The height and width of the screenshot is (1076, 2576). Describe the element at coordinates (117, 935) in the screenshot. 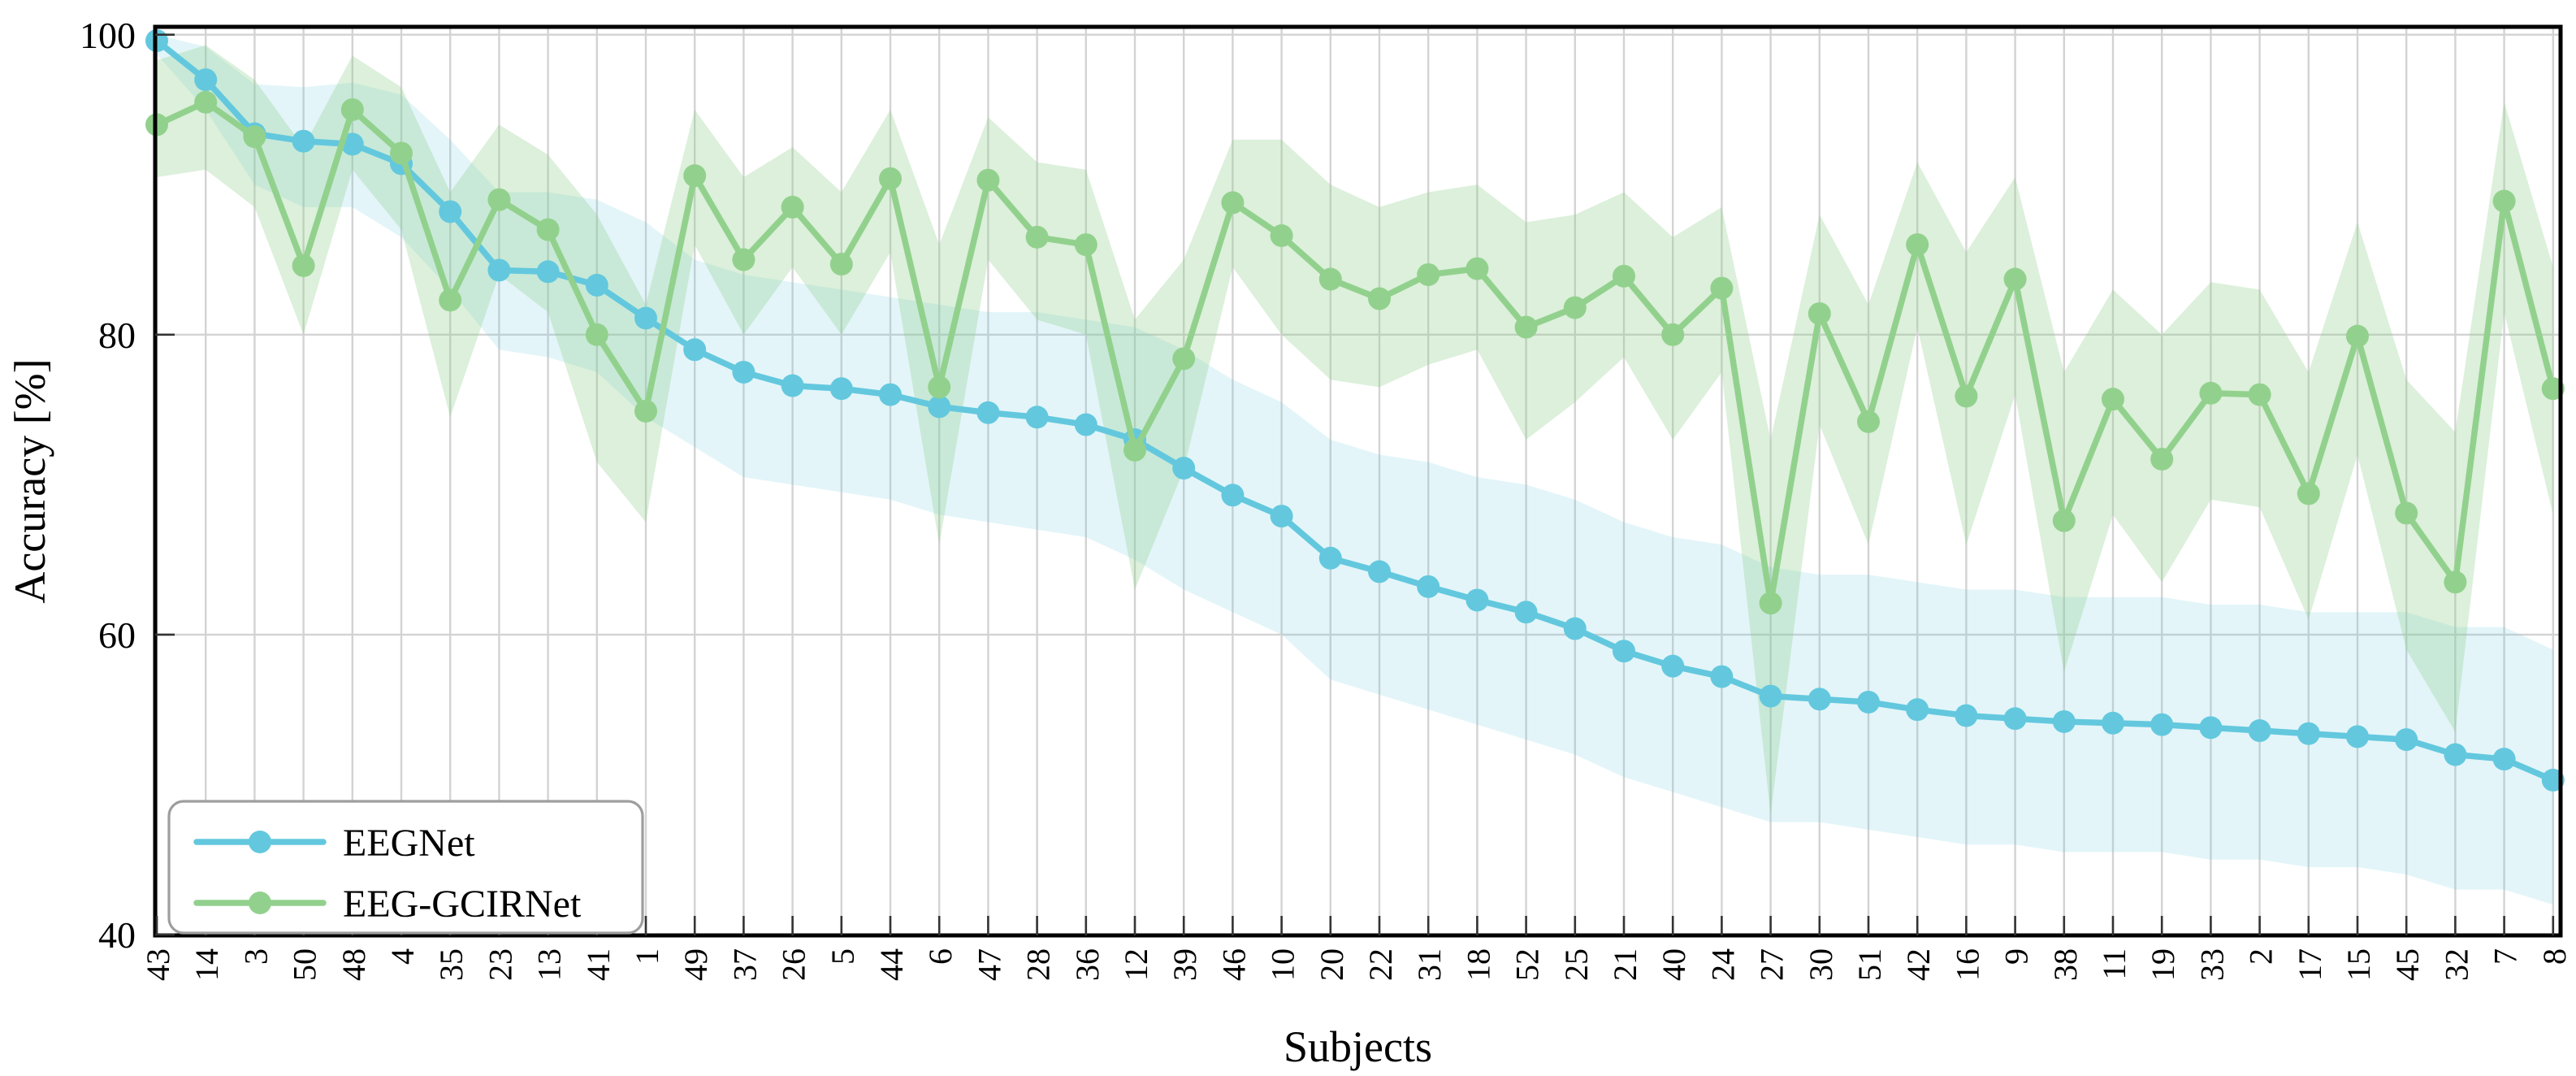

I see `y-tick-label: 40` at that location.